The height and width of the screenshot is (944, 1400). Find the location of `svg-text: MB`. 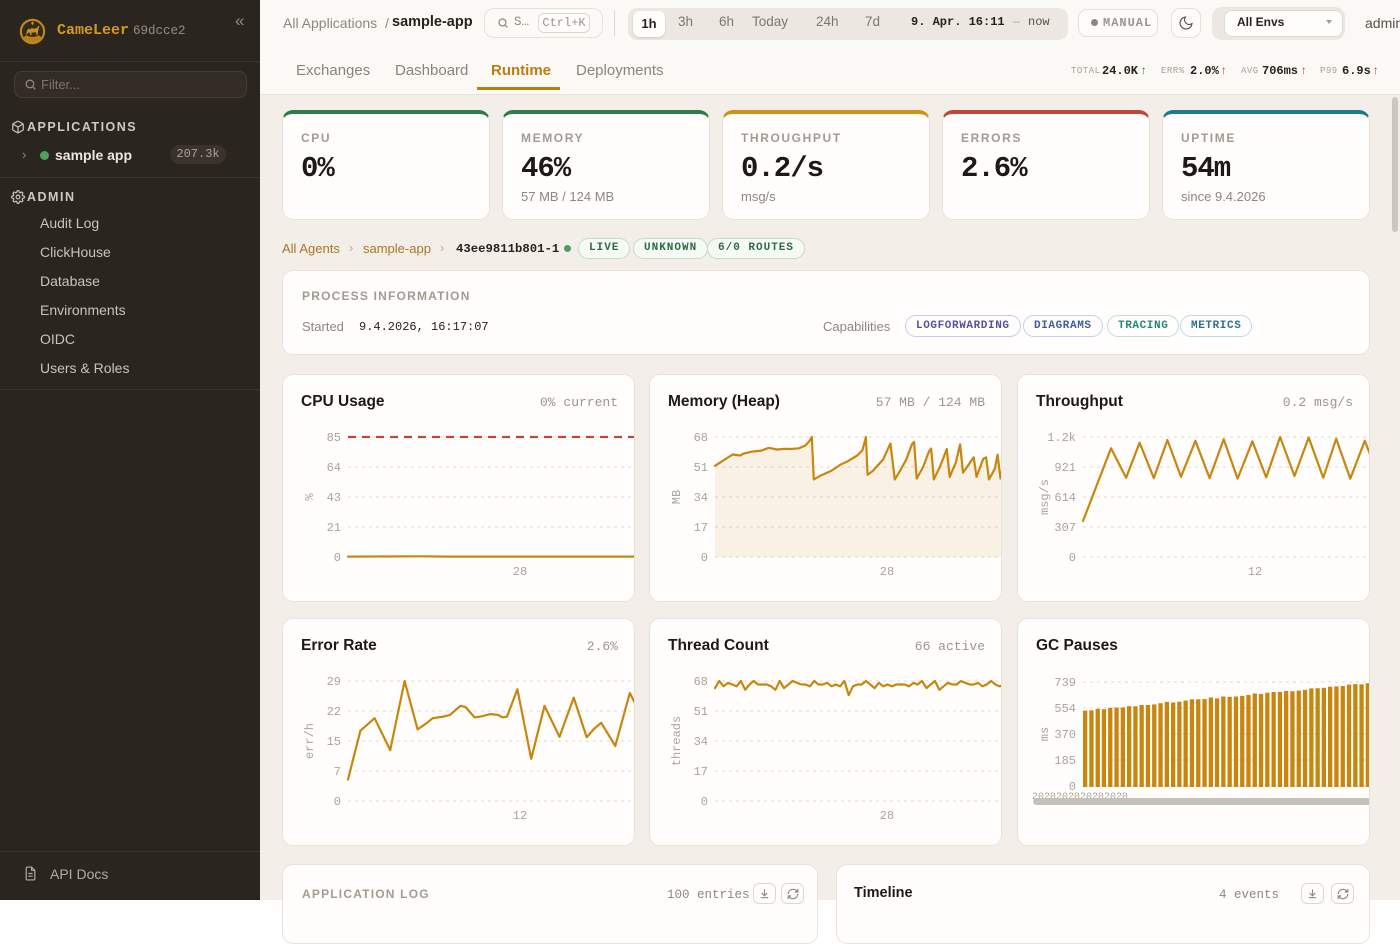

svg-text: MB is located at coordinates (677, 497).